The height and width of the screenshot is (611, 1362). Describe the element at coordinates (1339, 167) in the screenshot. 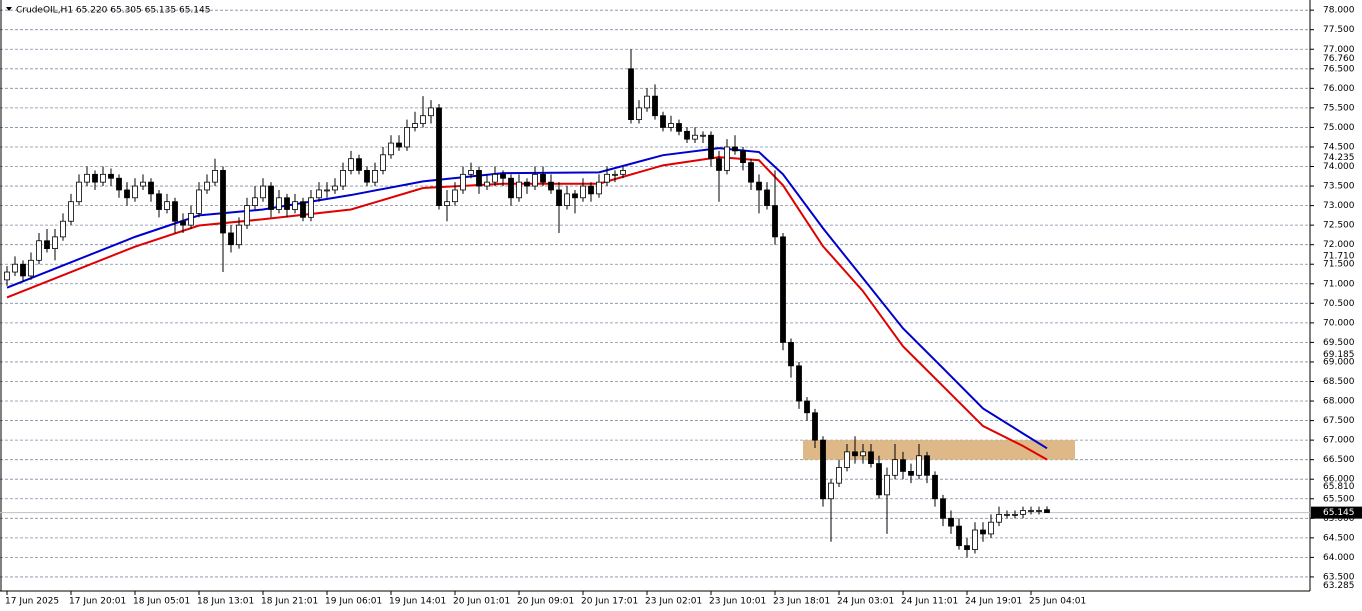

I see `y-tick-label: 74.000` at that location.